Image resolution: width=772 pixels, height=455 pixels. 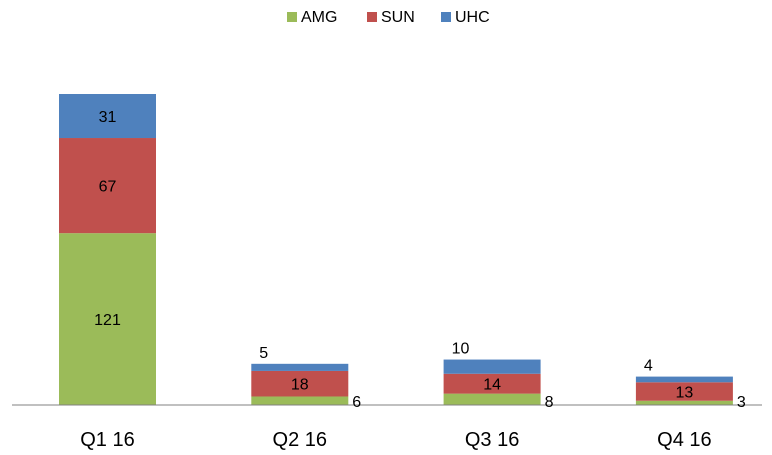 I want to click on data-label-sun-q2-16: 18, so click(x=300, y=385).